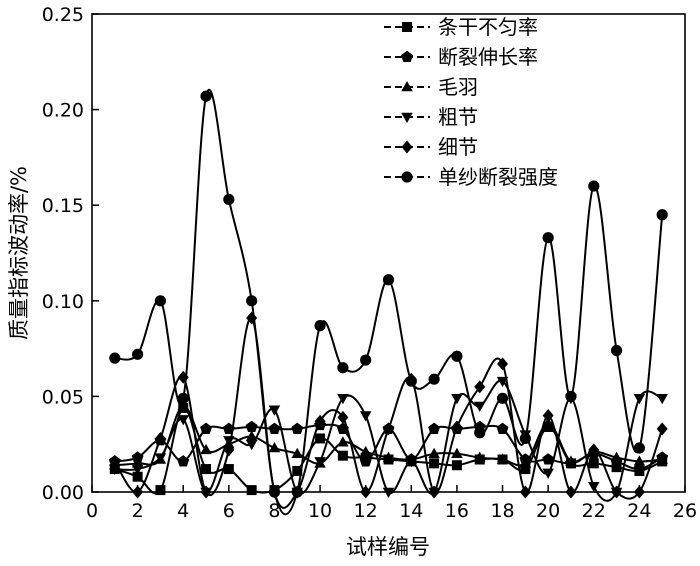  Describe the element at coordinates (498, 177) in the screenshot. I see `legend-label: 单纱断裂强度` at that location.